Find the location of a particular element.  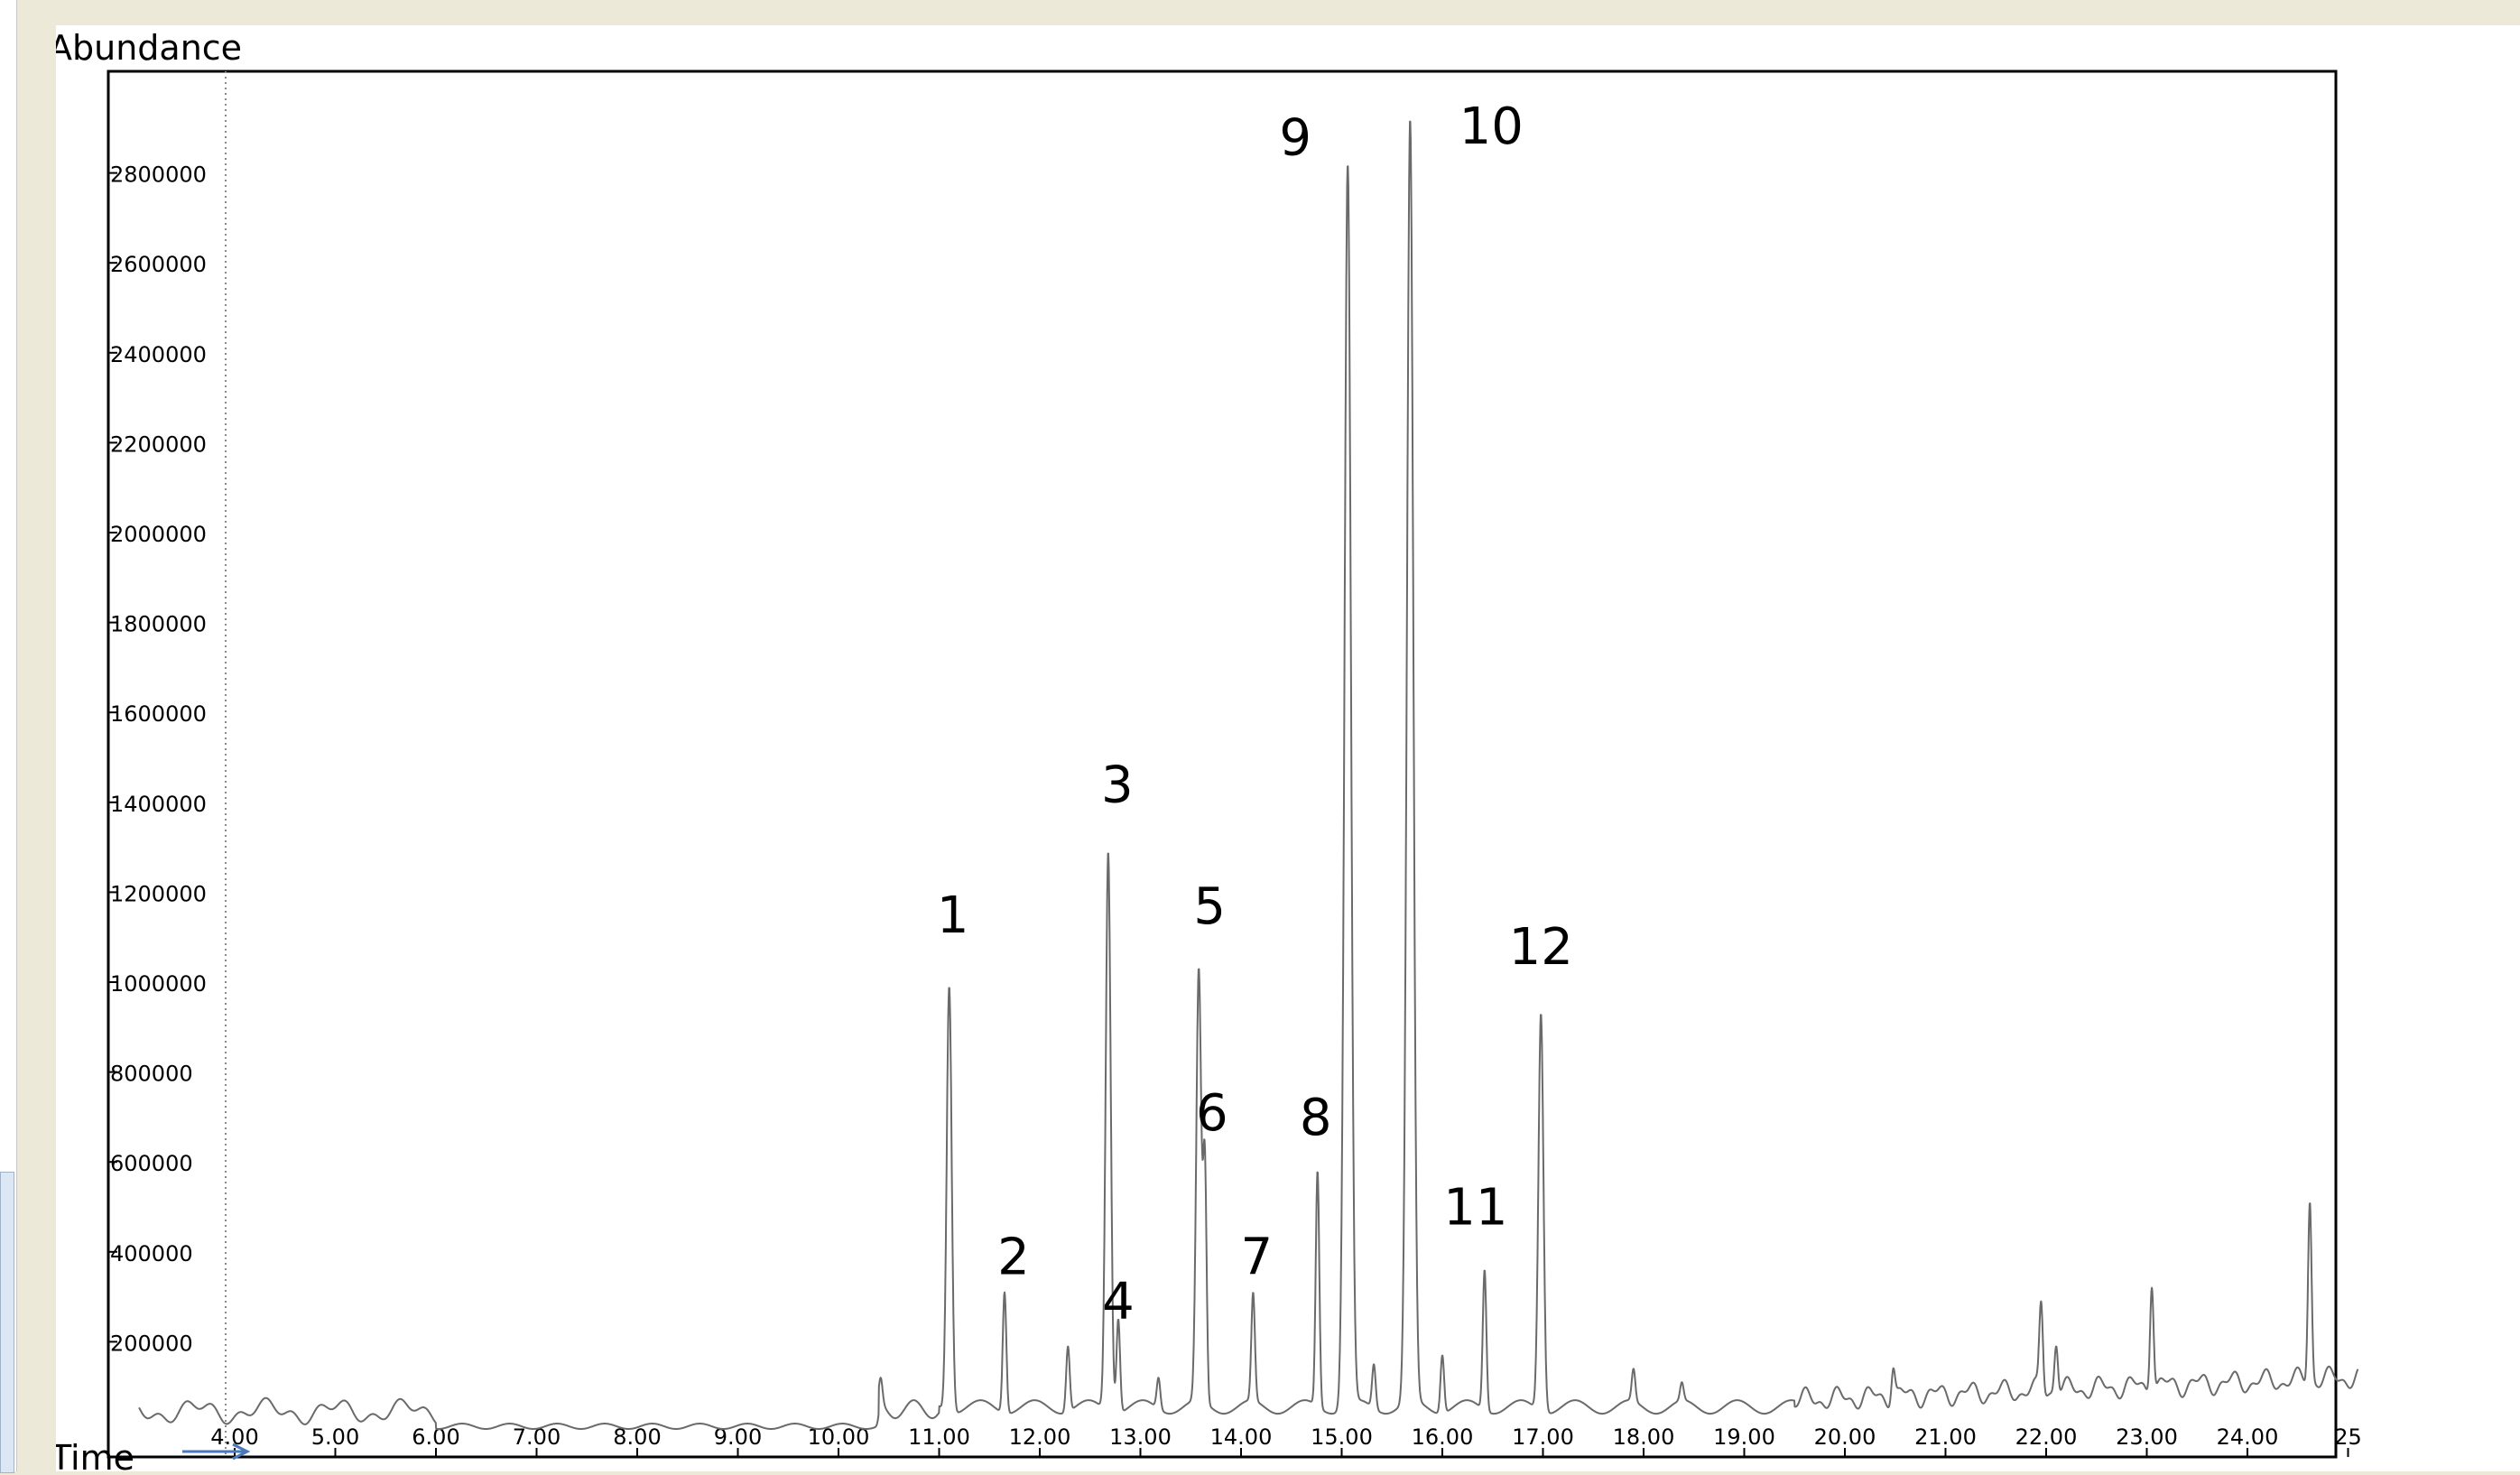

y-tick-label: 1000000 is located at coordinates (158, 984).